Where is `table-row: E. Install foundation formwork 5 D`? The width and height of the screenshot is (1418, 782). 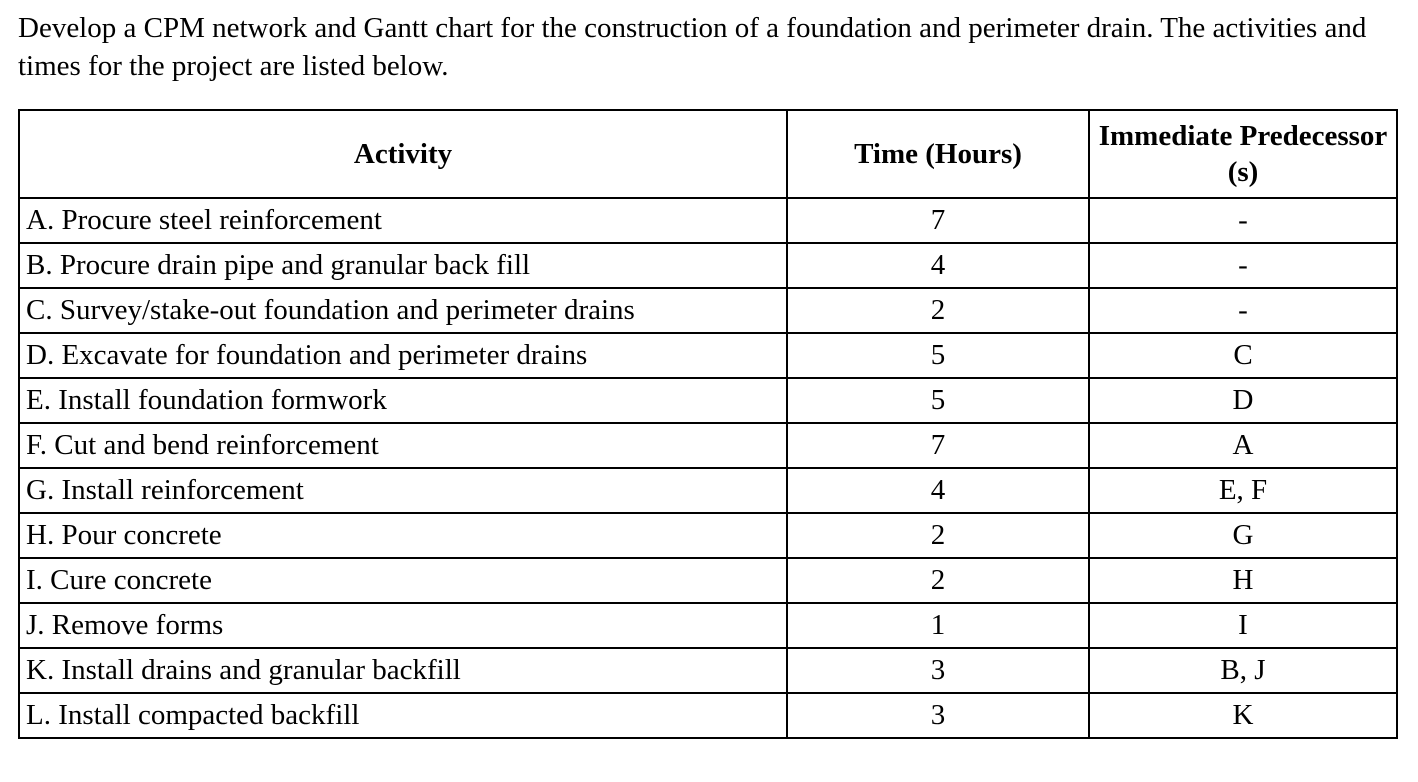
table-row: E. Install foundation formwork 5 D is located at coordinates (708, 401).